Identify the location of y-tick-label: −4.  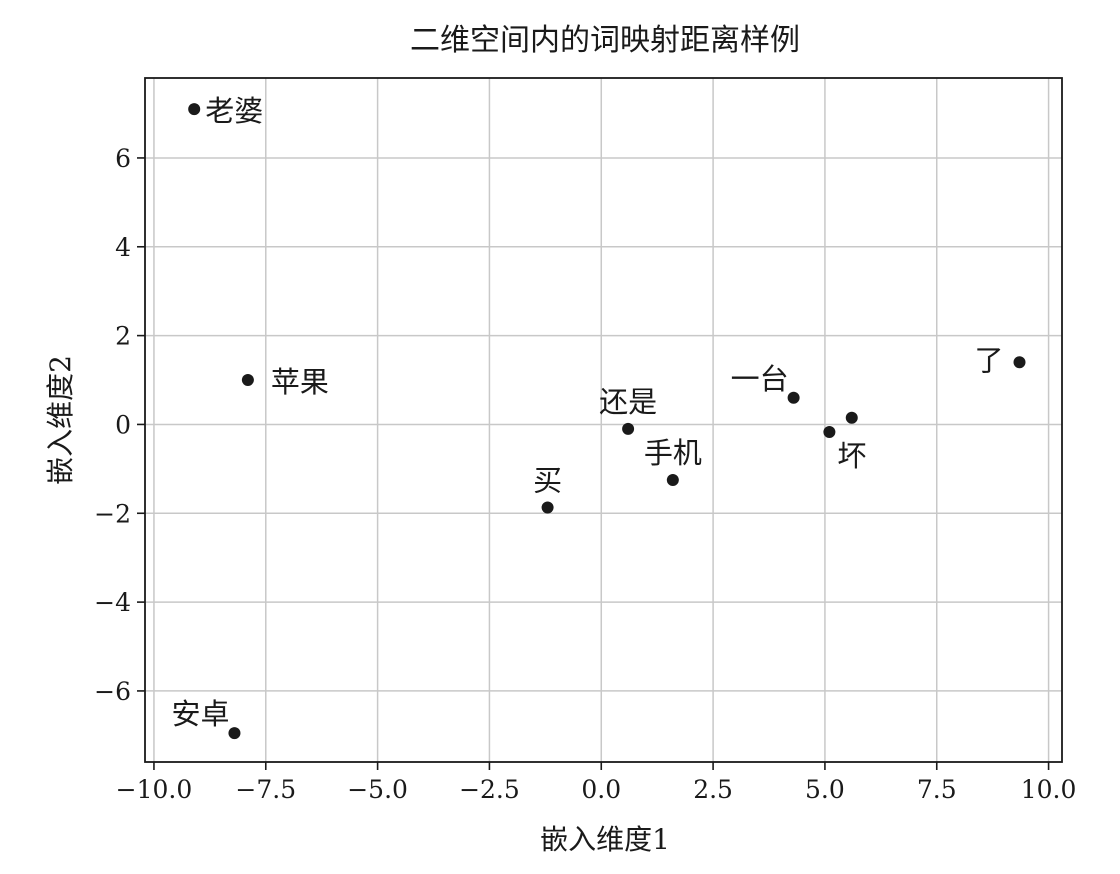
(112, 602).